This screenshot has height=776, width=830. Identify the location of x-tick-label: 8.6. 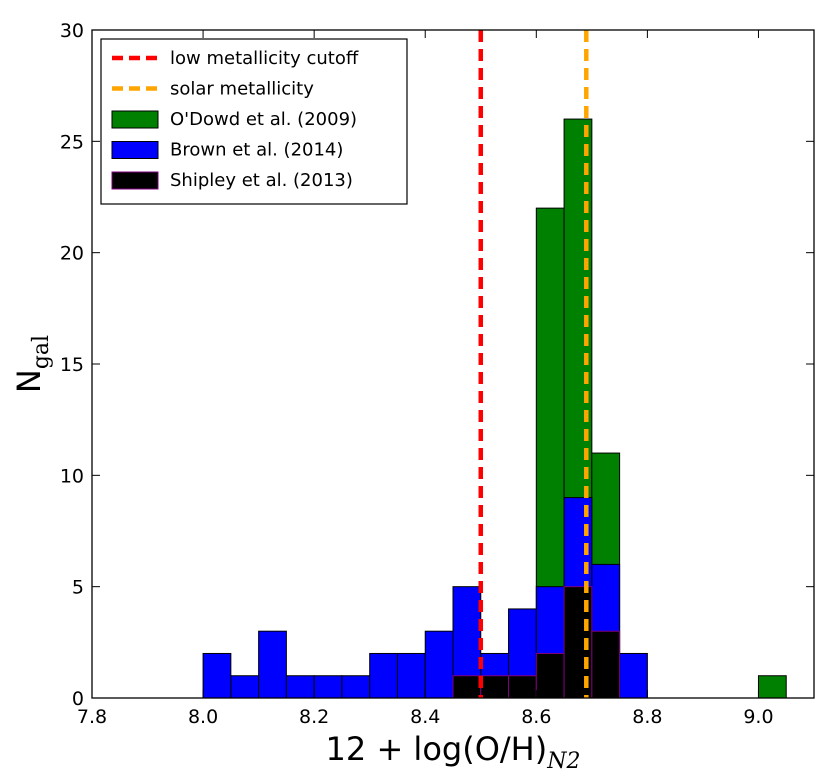
(536, 717).